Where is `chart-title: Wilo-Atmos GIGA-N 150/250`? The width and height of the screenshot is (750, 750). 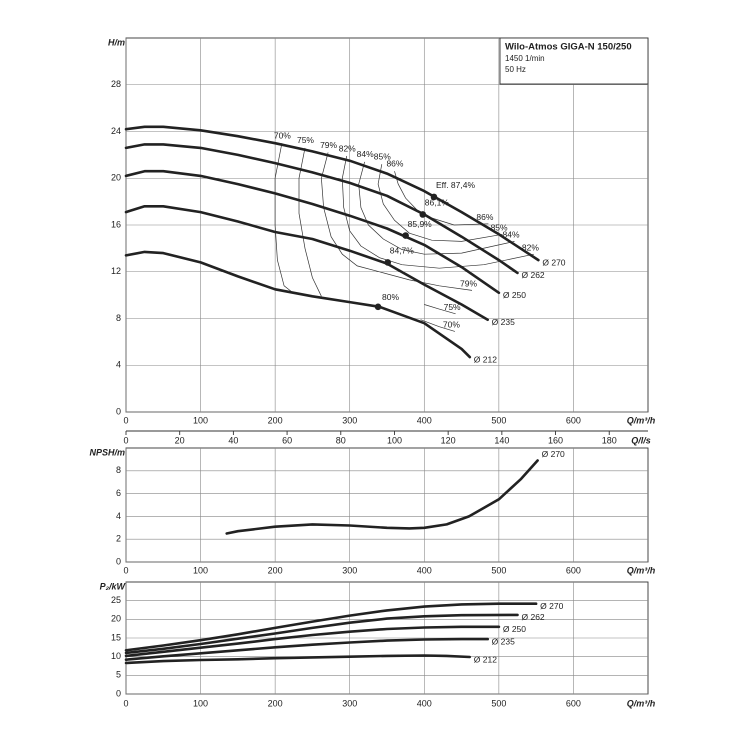 chart-title: Wilo-Atmos GIGA-N 150/250 is located at coordinates (568, 47).